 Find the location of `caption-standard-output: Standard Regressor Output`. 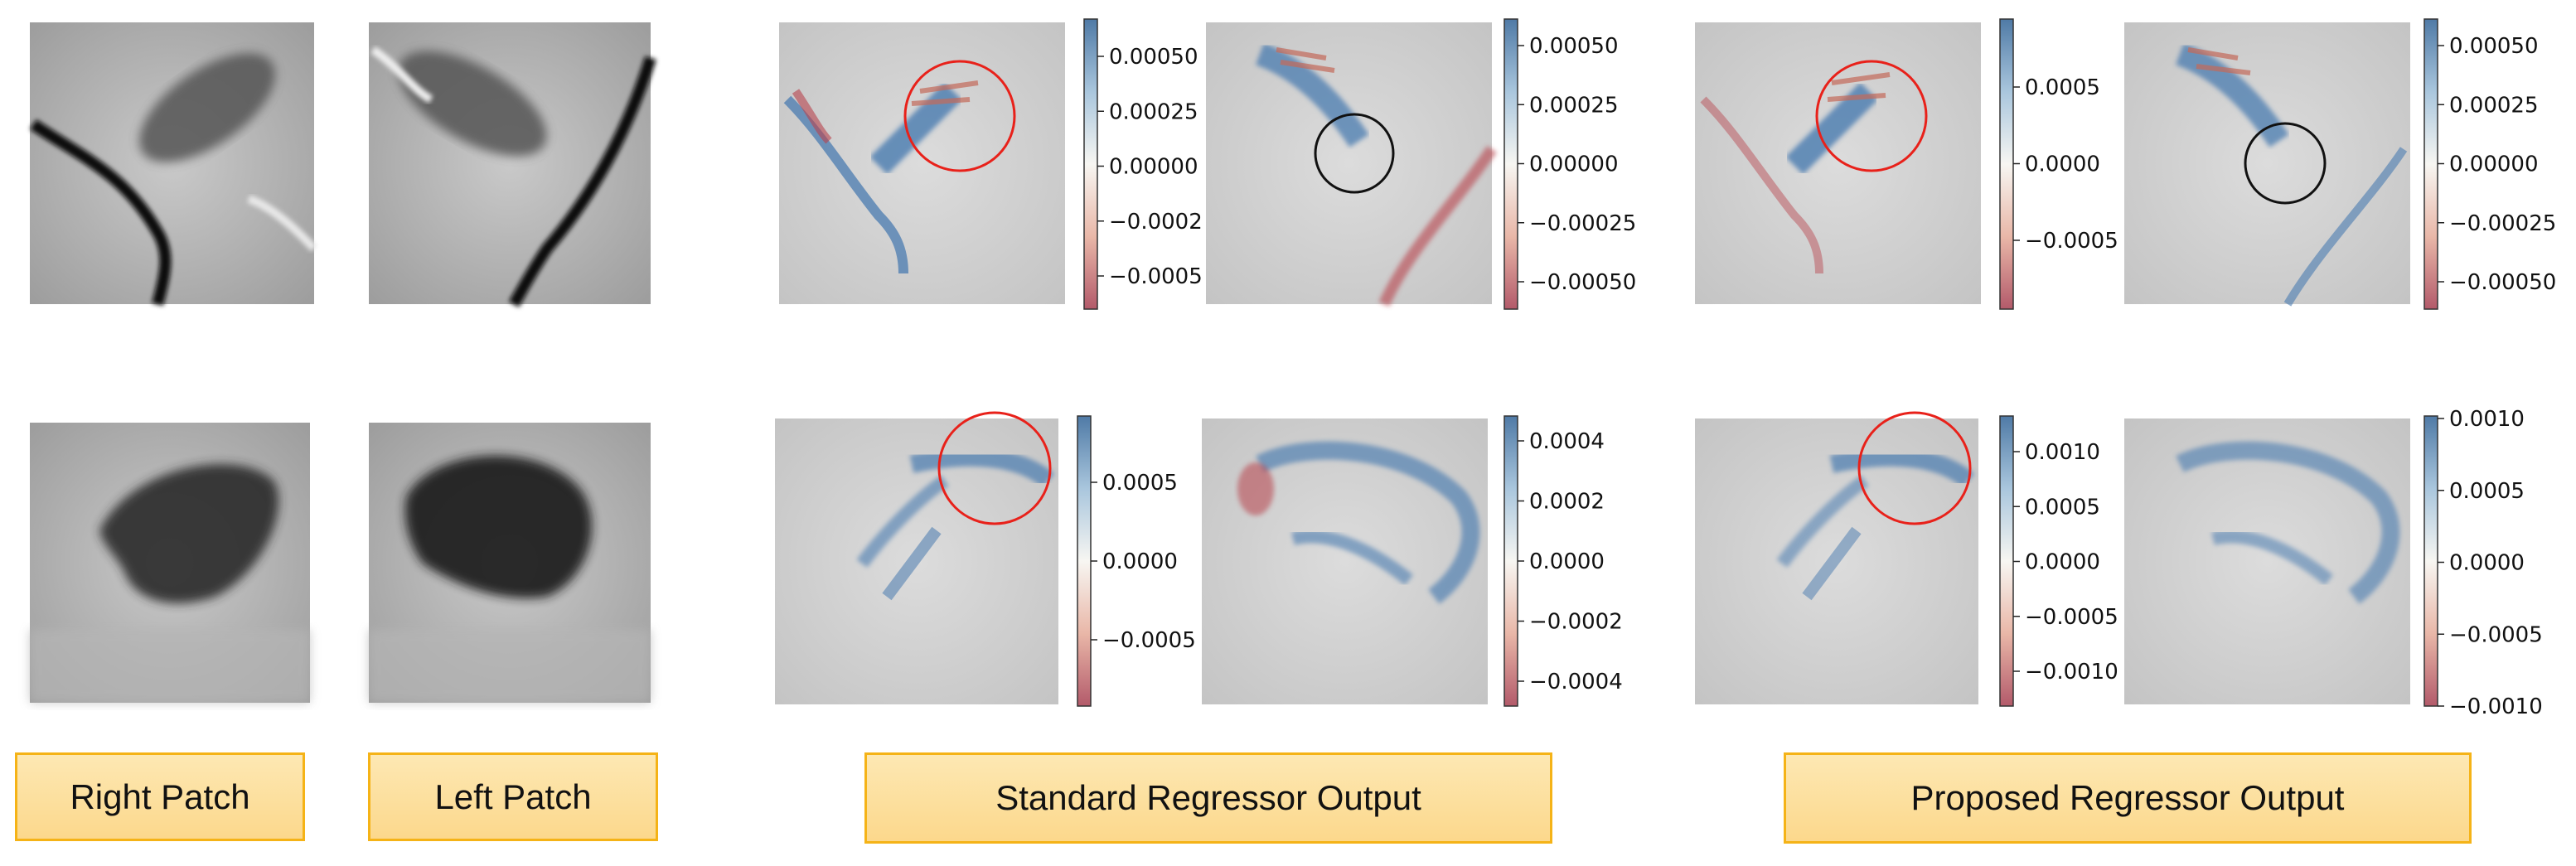

caption-standard-output: Standard Regressor Output is located at coordinates (1208, 798).